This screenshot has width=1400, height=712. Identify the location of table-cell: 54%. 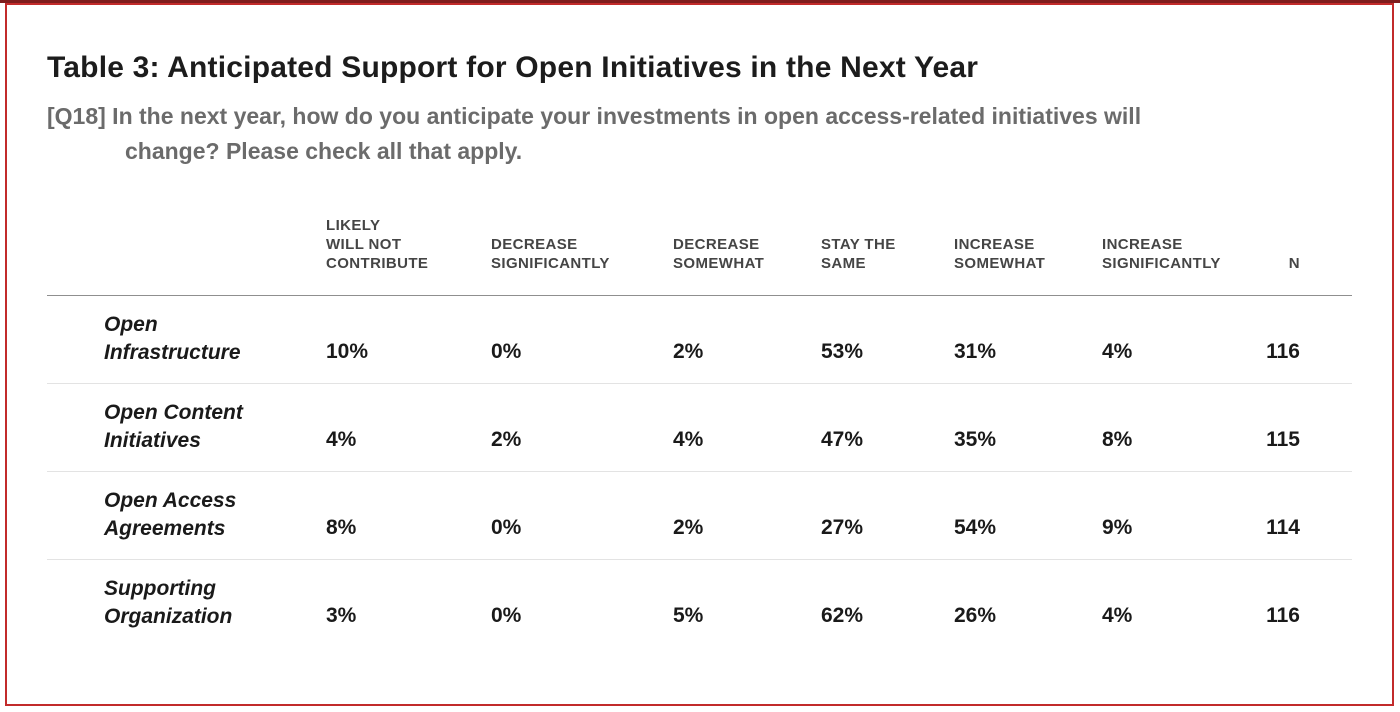
(1028, 515).